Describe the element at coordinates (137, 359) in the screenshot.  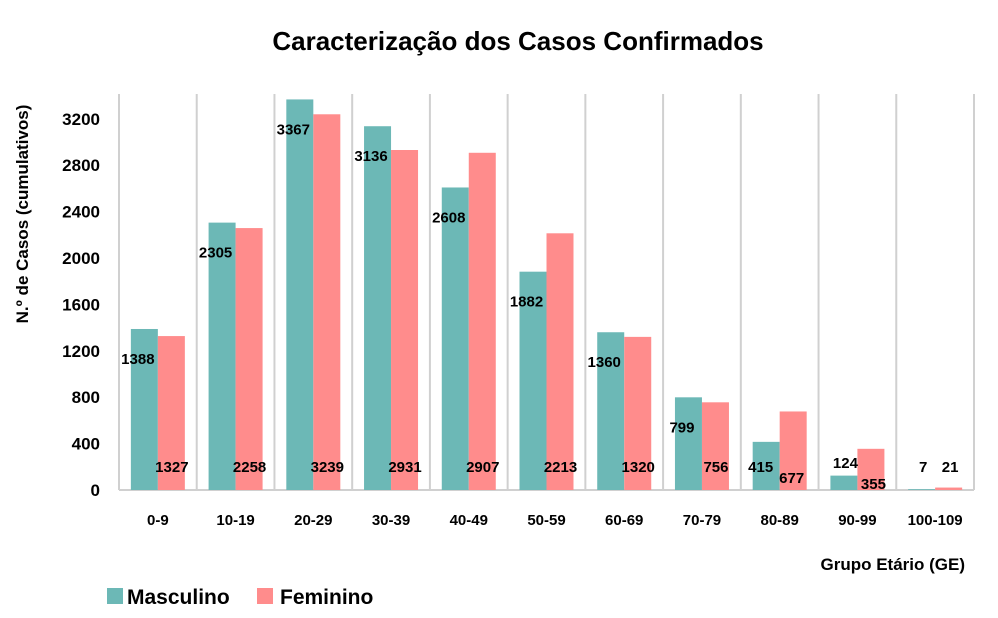
I see `data-label-masculino: 1388` at that location.